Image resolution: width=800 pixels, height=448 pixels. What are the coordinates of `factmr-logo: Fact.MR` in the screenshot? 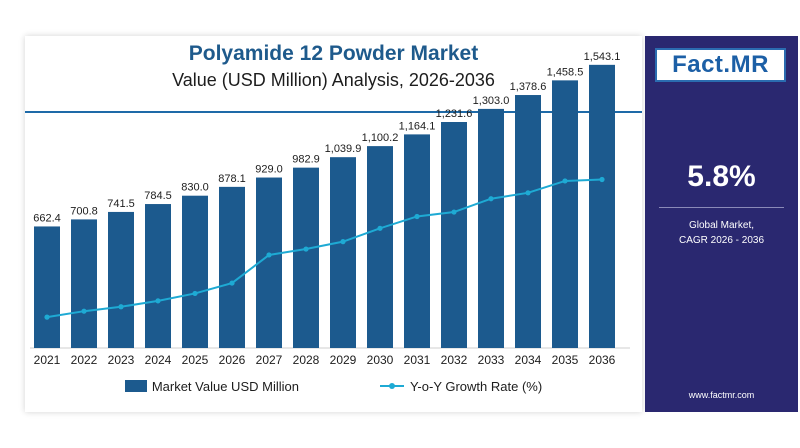 It's located at (720, 65).